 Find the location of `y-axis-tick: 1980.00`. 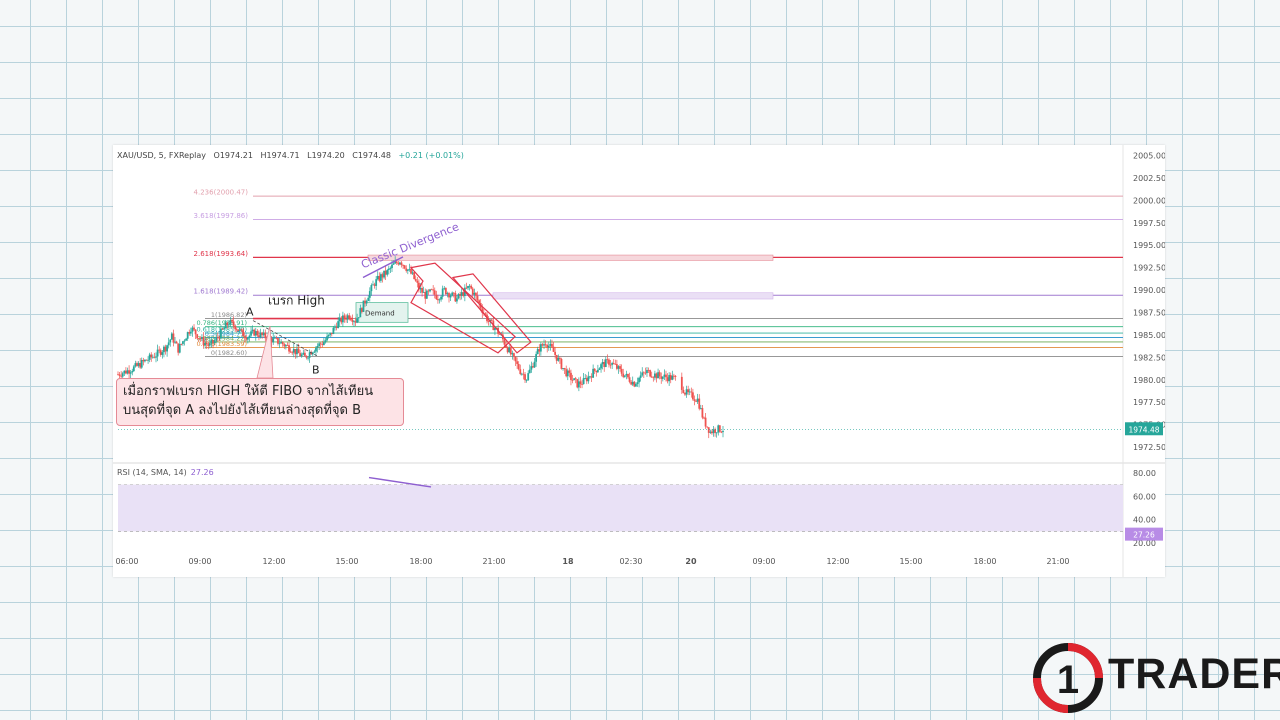

y-axis-tick: 1980.00 is located at coordinates (1149, 380).